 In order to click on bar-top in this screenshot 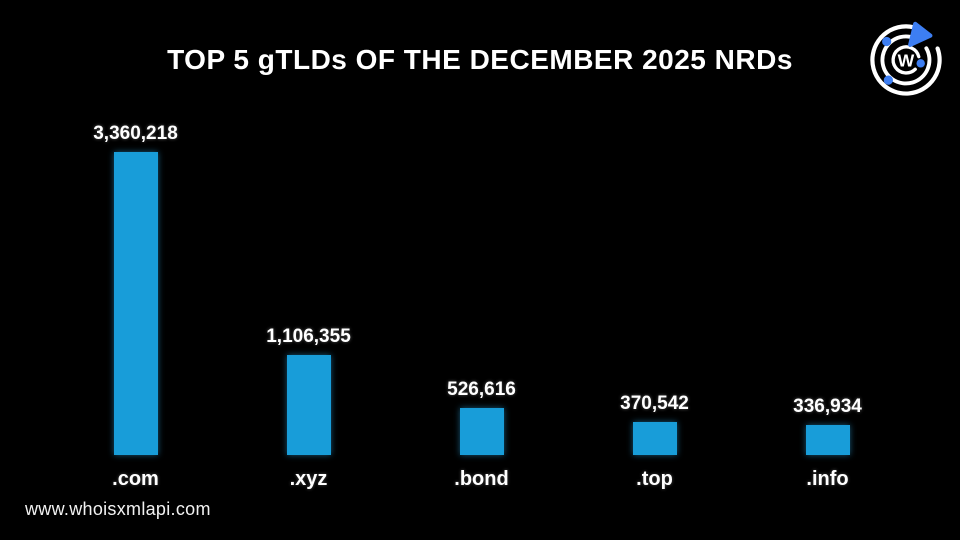, I will do `click(654, 438)`.